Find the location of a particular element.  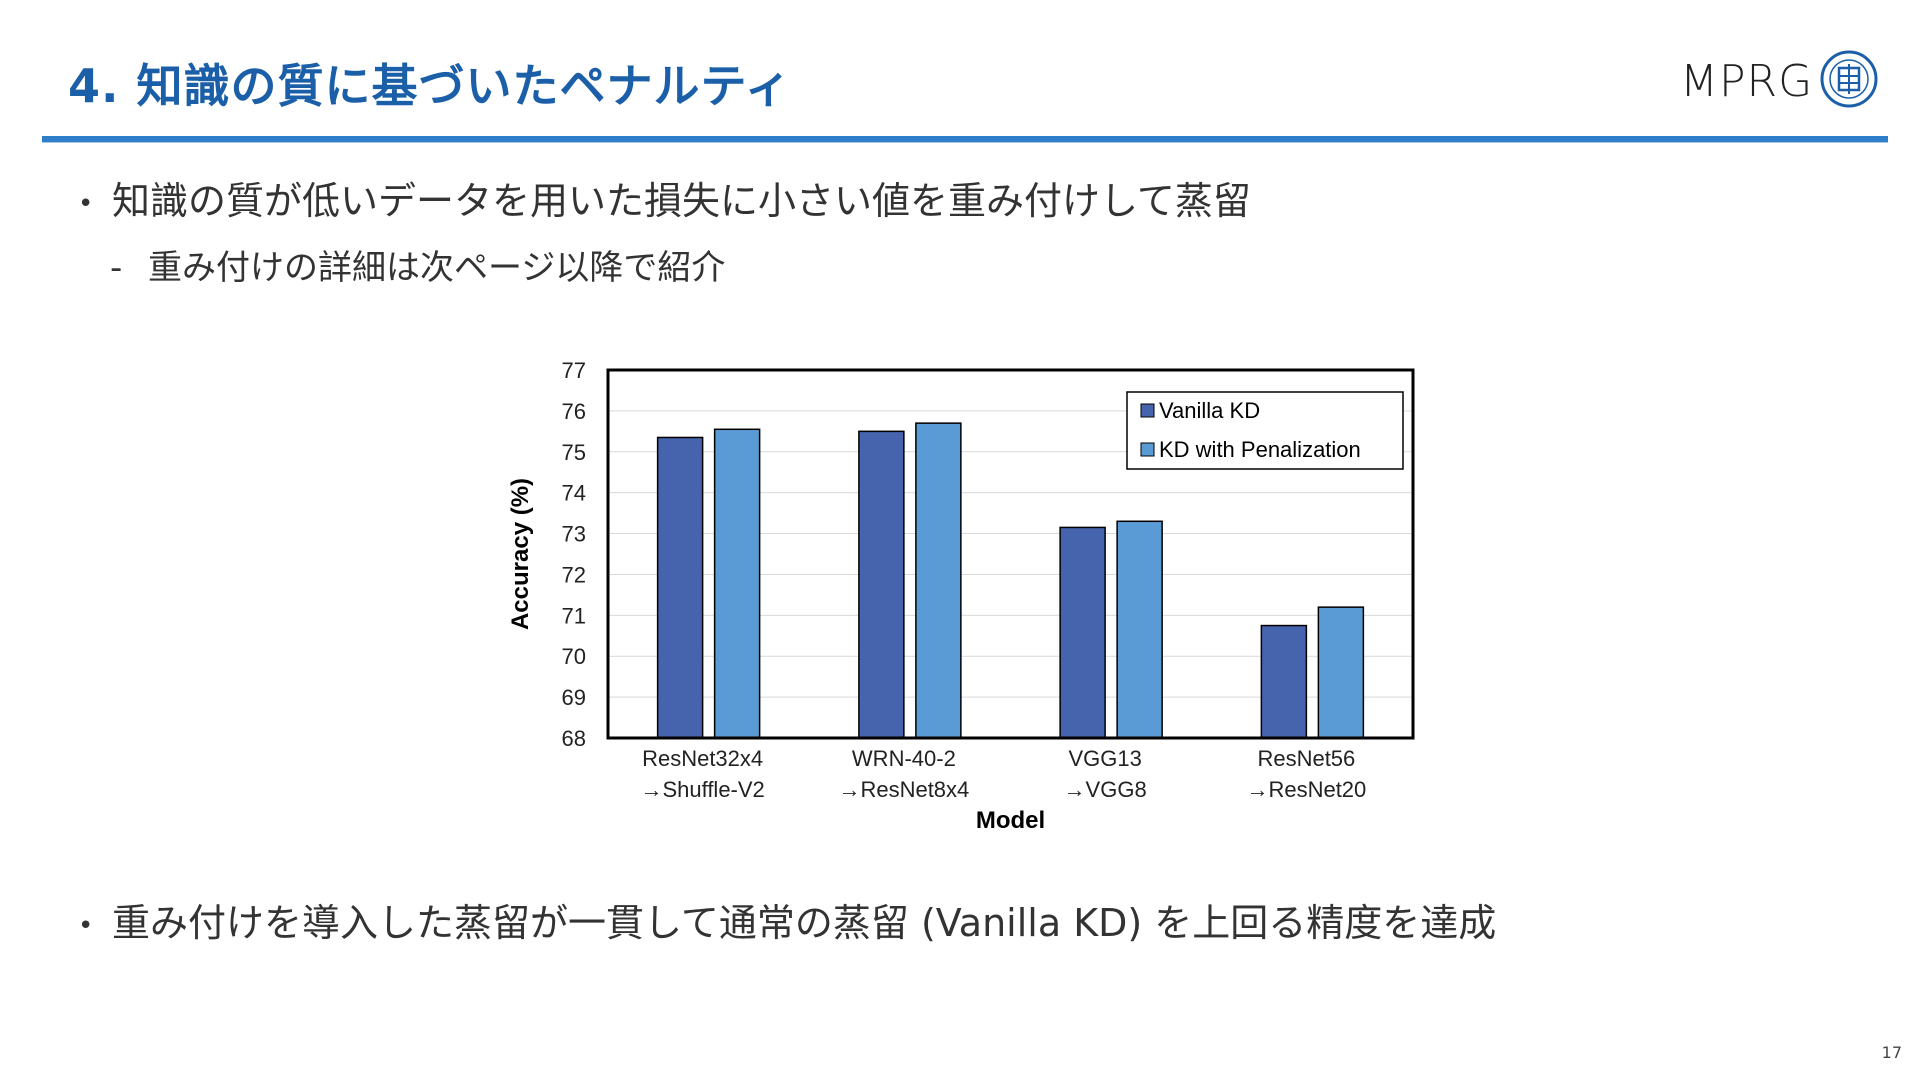

dash-icon: - is located at coordinates (116, 268).